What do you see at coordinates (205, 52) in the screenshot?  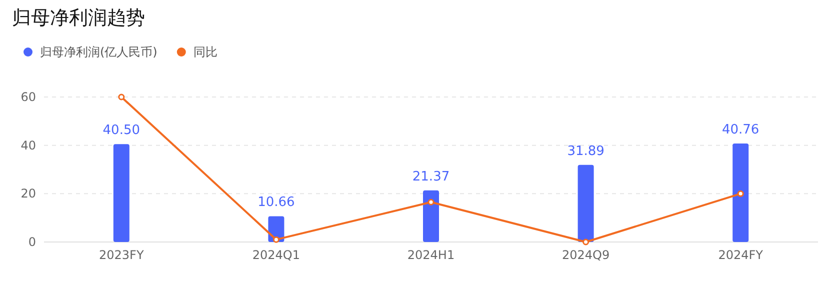 I see `legend-label: 同比` at bounding box center [205, 52].